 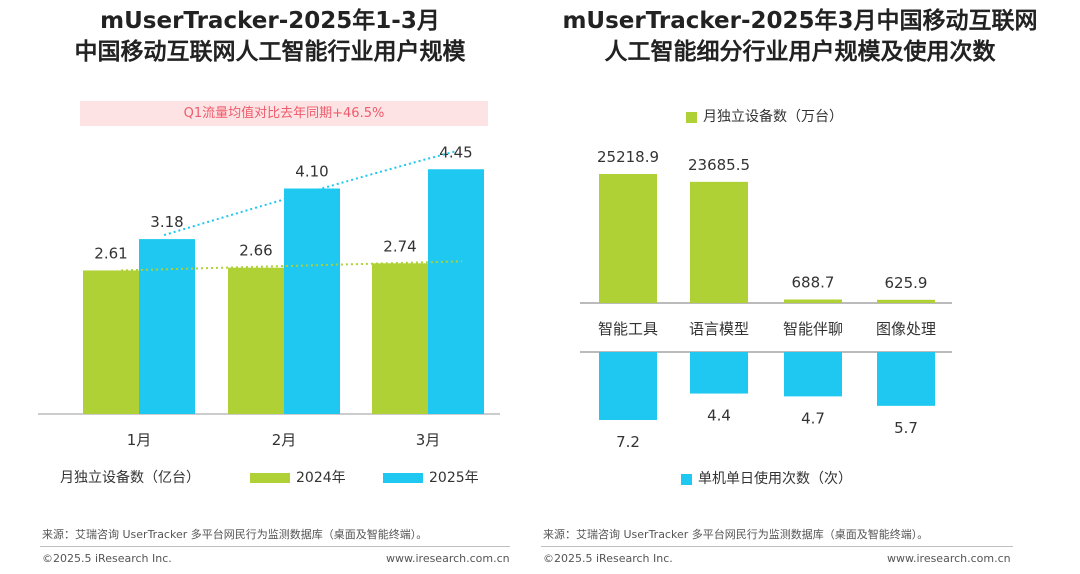 I want to click on data-label-devices-1: 25218.9, so click(x=628, y=157).